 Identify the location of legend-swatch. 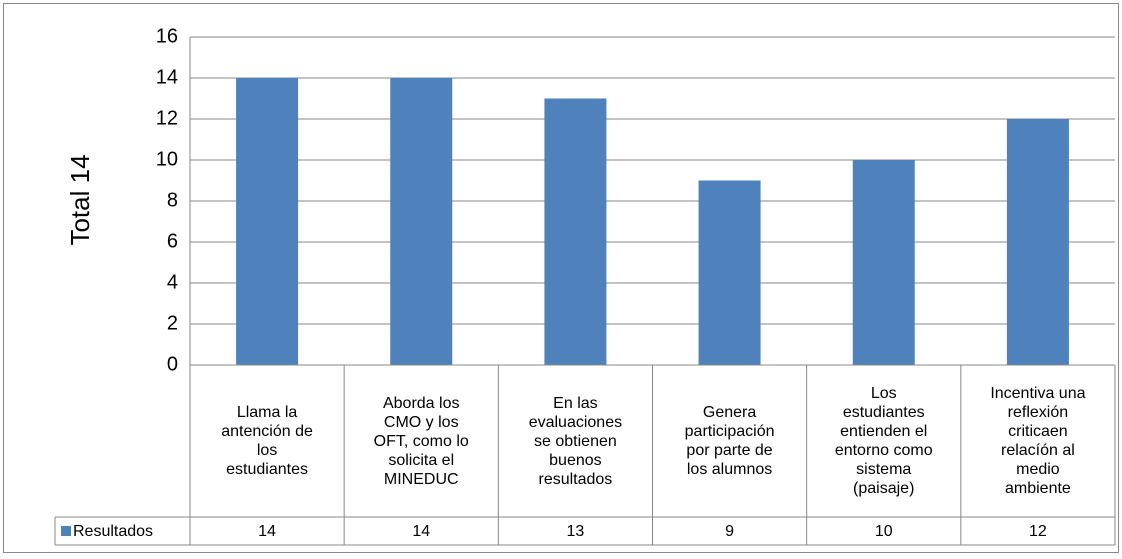
(66, 531).